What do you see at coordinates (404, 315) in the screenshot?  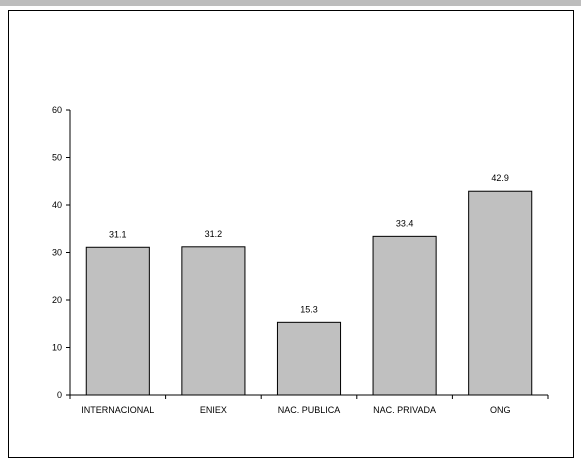 I see `bar-nac-privada` at bounding box center [404, 315].